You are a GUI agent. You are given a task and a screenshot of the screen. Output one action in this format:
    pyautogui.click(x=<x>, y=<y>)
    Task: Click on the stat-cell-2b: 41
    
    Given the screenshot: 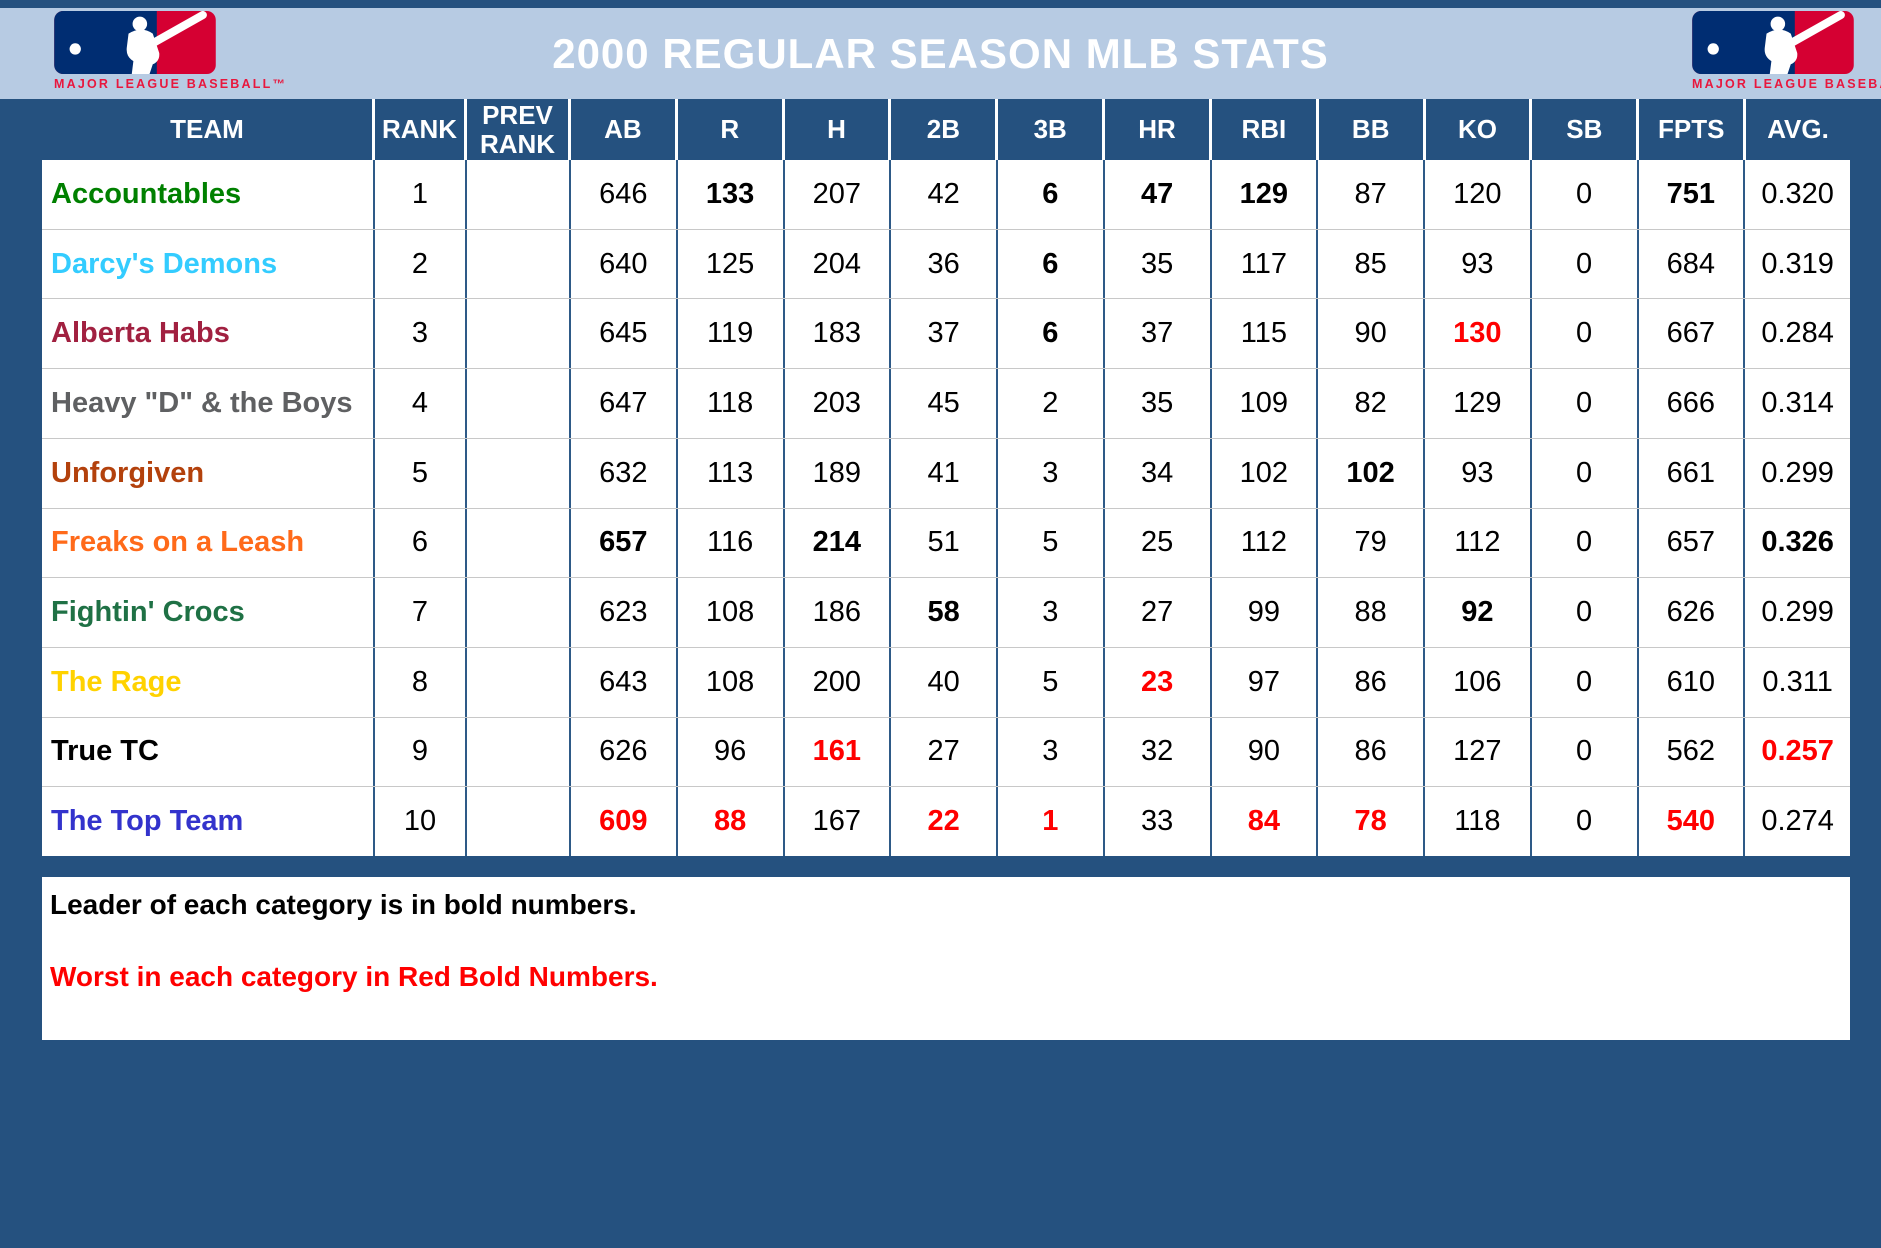 What is the action you would take?
    pyautogui.click(x=944, y=473)
    